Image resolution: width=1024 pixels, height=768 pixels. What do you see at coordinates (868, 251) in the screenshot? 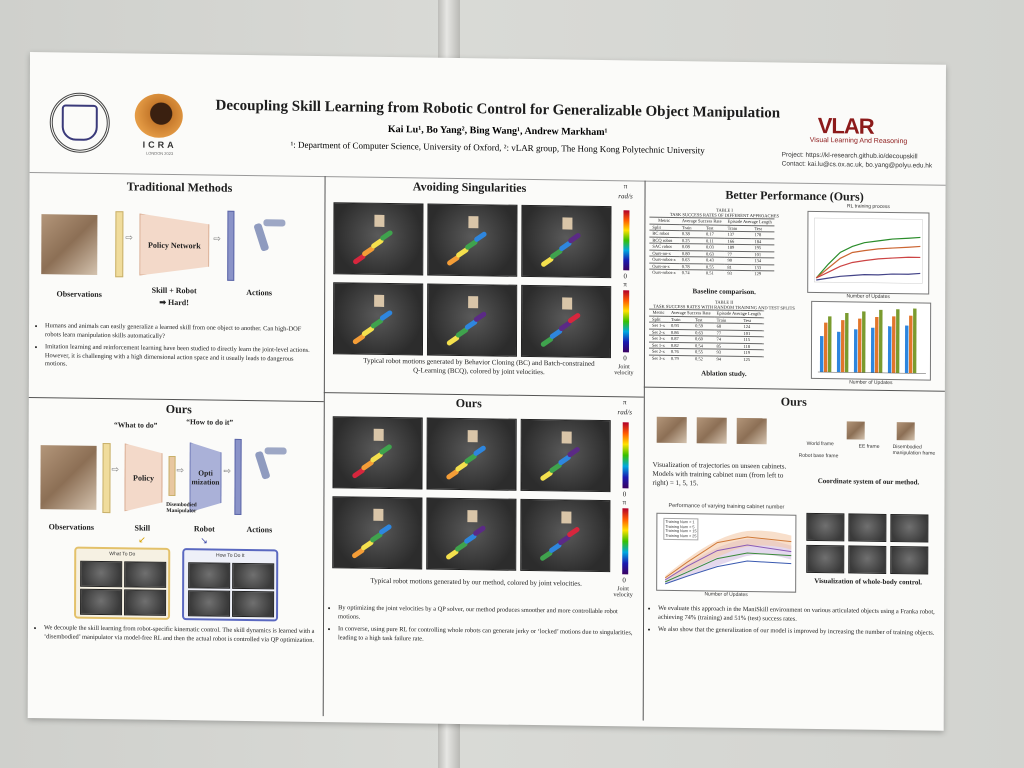
I see `rl-training-plot: RL training process Number of Updates` at bounding box center [868, 251].